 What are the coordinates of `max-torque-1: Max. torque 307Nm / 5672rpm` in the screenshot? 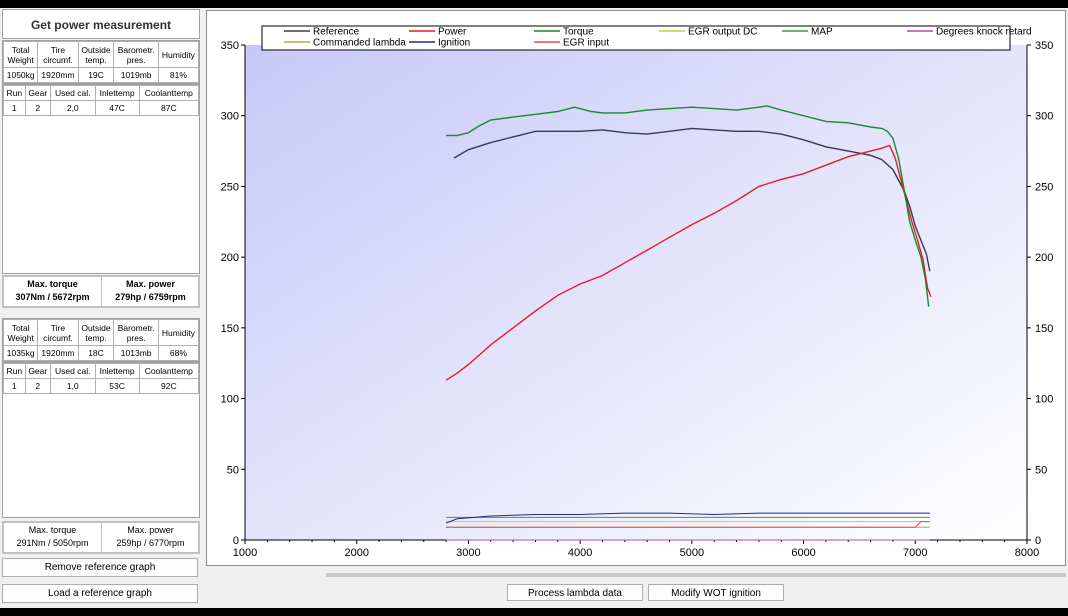 It's located at (52, 291).